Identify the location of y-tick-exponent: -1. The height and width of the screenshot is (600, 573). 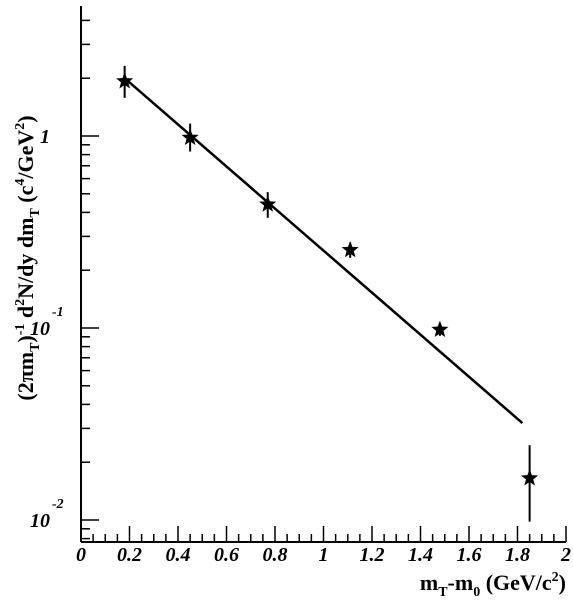
(58, 312).